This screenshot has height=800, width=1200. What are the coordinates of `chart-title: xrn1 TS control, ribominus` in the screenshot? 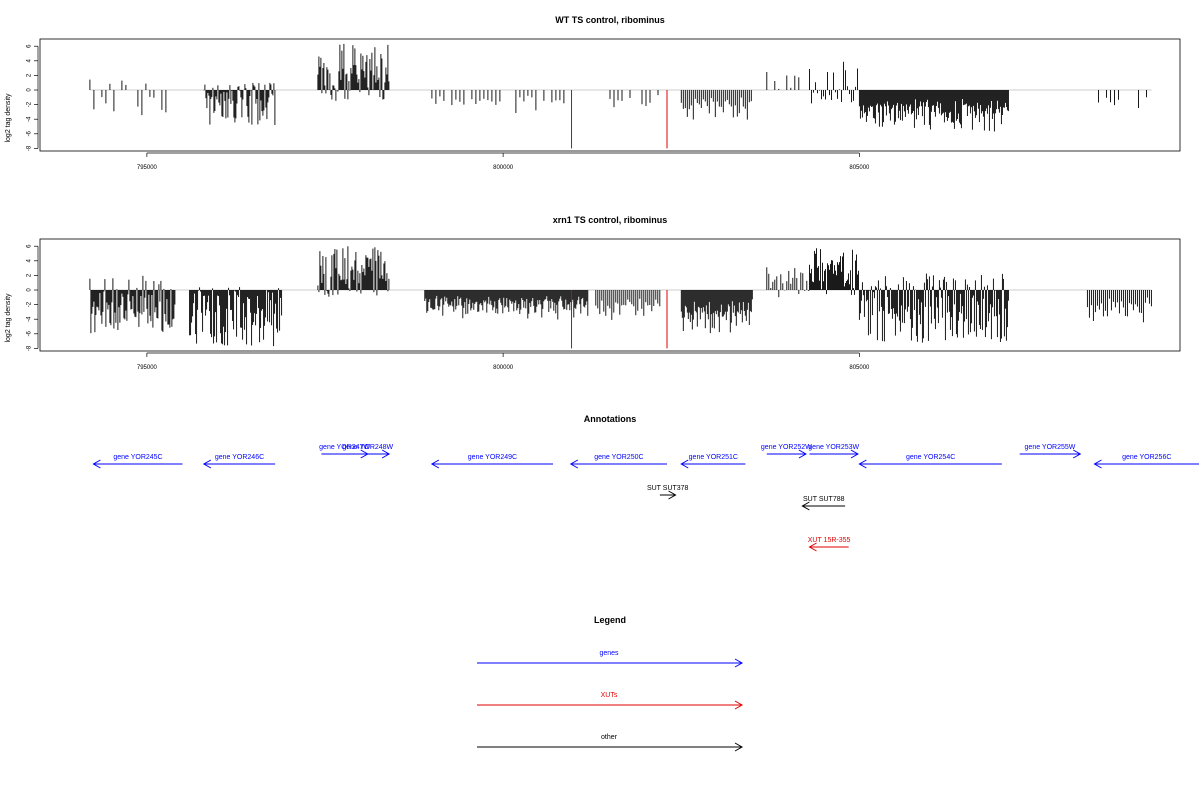 It's located at (610, 220).